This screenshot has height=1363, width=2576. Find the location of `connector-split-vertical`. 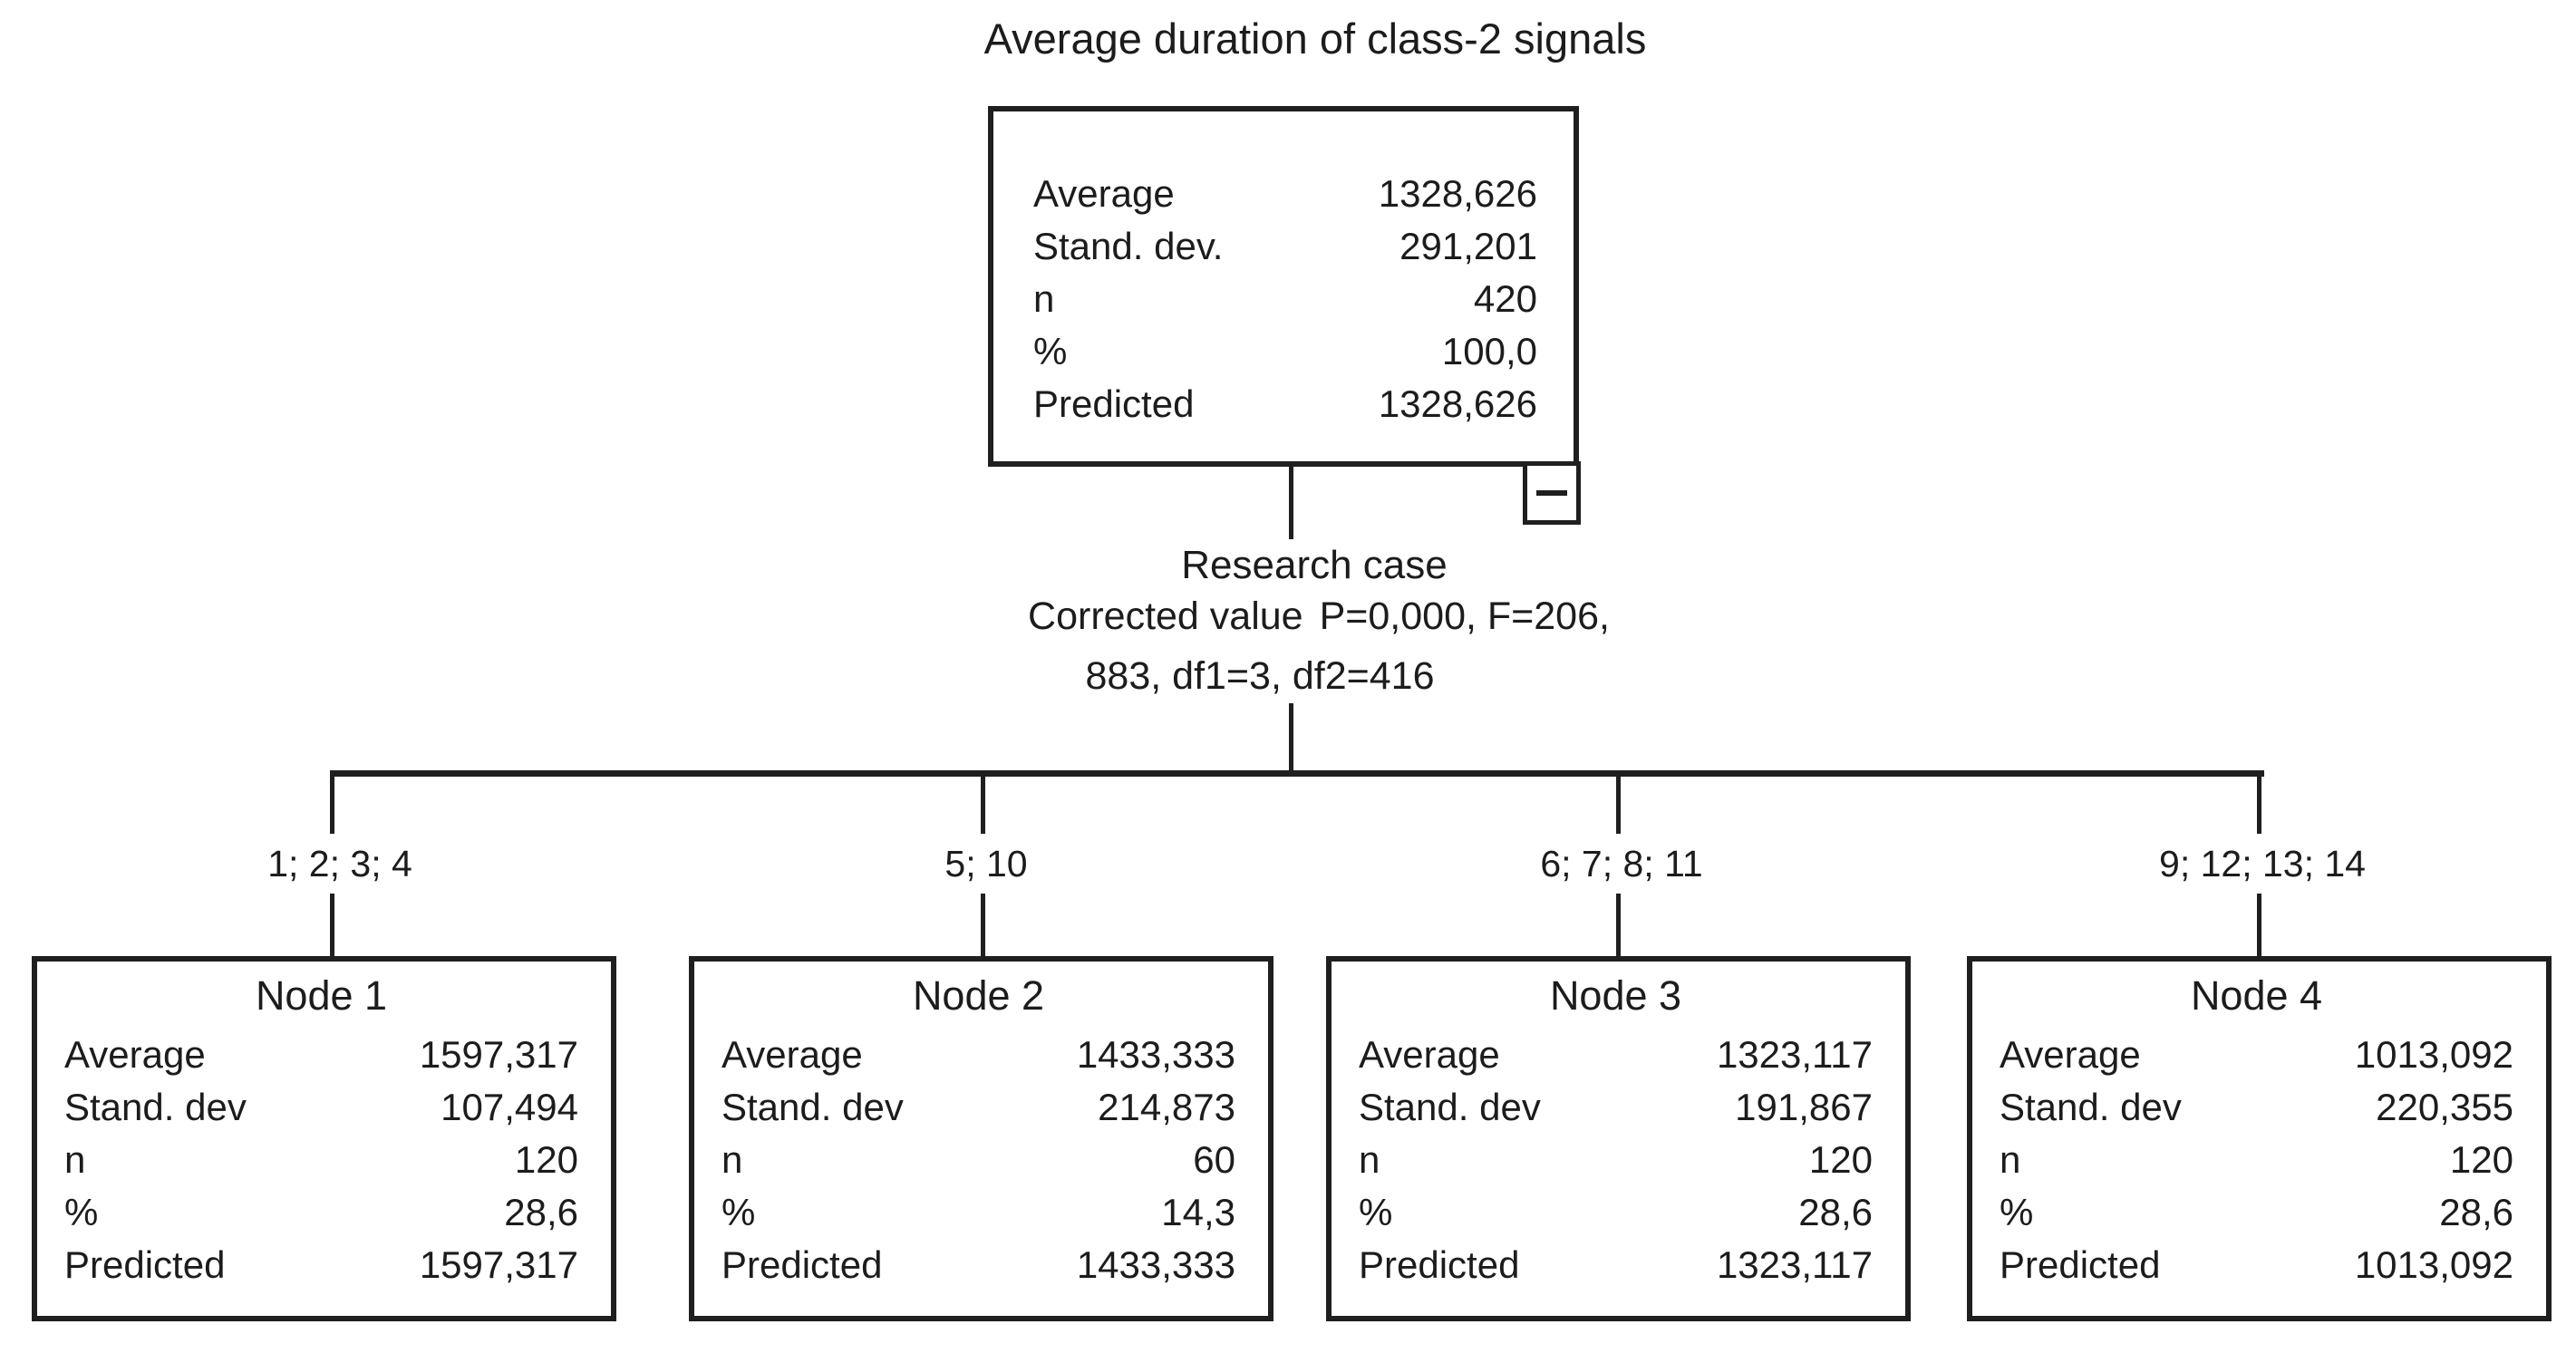

connector-split-vertical is located at coordinates (1291, 738).